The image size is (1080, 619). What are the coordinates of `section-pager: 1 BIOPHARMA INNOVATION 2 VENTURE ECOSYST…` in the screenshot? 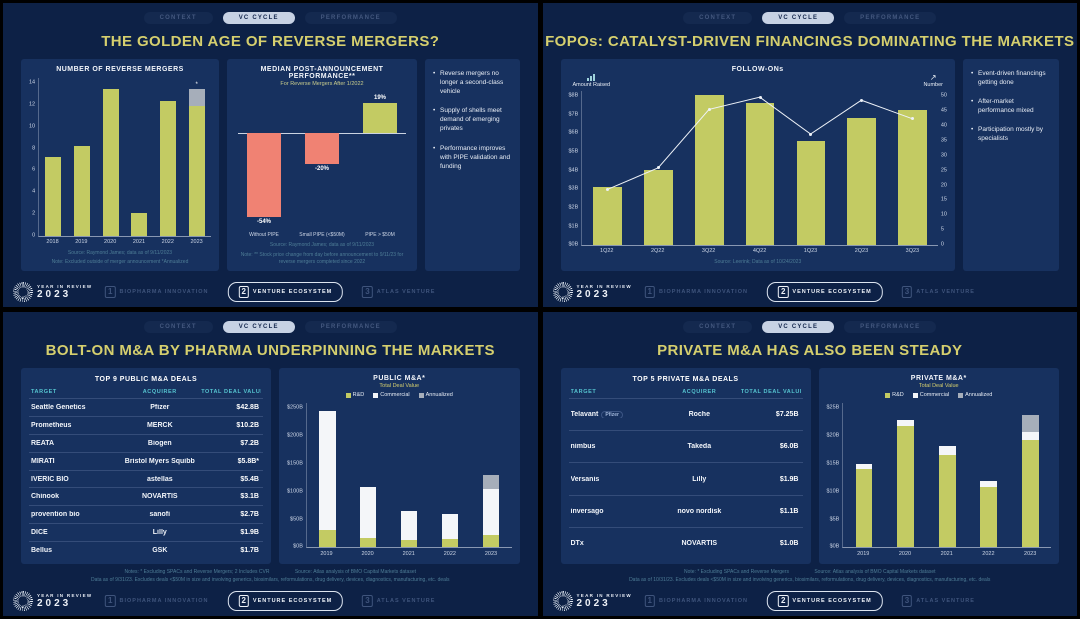 It's located at (810, 292).